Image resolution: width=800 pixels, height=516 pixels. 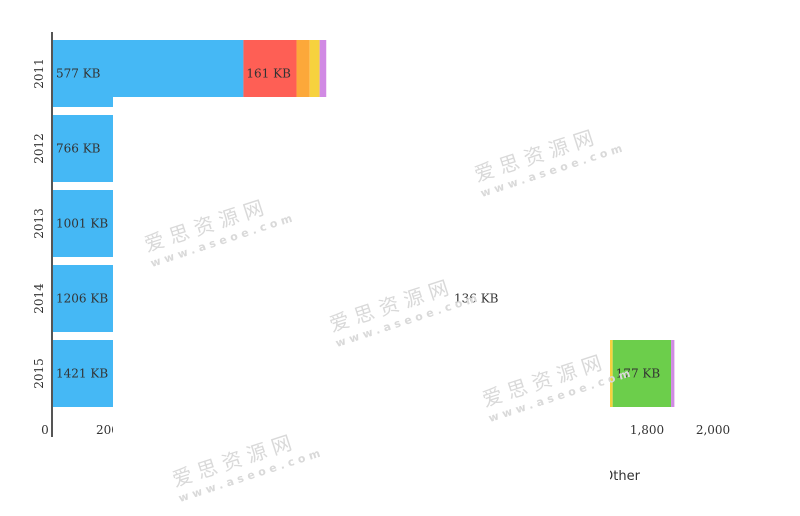 I want to click on data-label-2011-segment-0: 577 KB, so click(x=78, y=74).